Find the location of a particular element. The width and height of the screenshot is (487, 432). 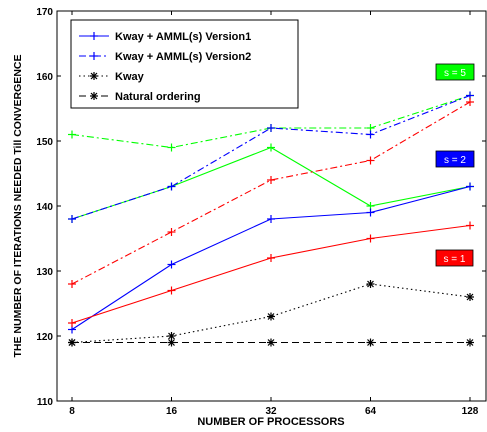

annotation-label: s = 1 is located at coordinates (455, 259).